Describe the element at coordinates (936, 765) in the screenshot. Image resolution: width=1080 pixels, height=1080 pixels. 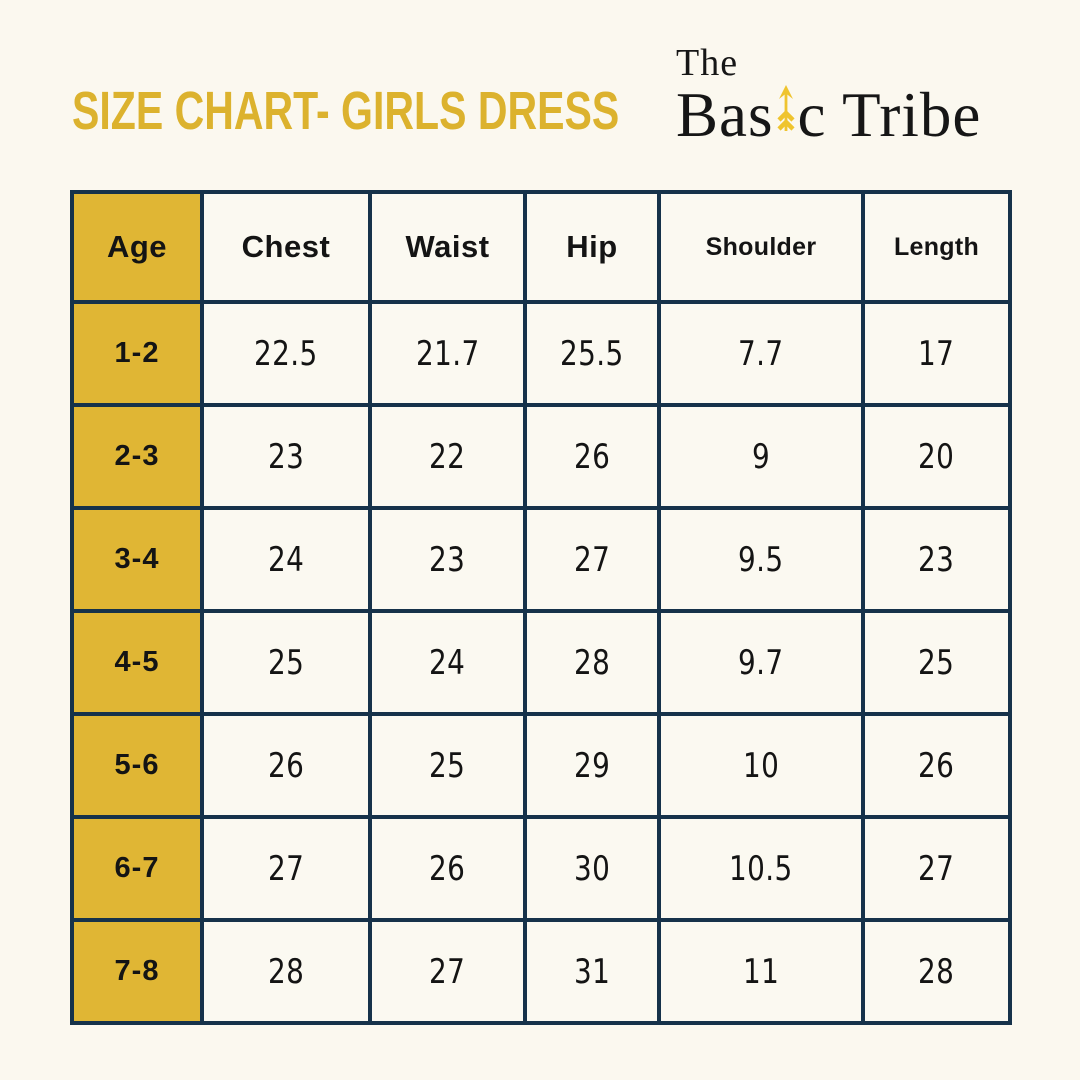
I see `length-cell: 26` at that location.